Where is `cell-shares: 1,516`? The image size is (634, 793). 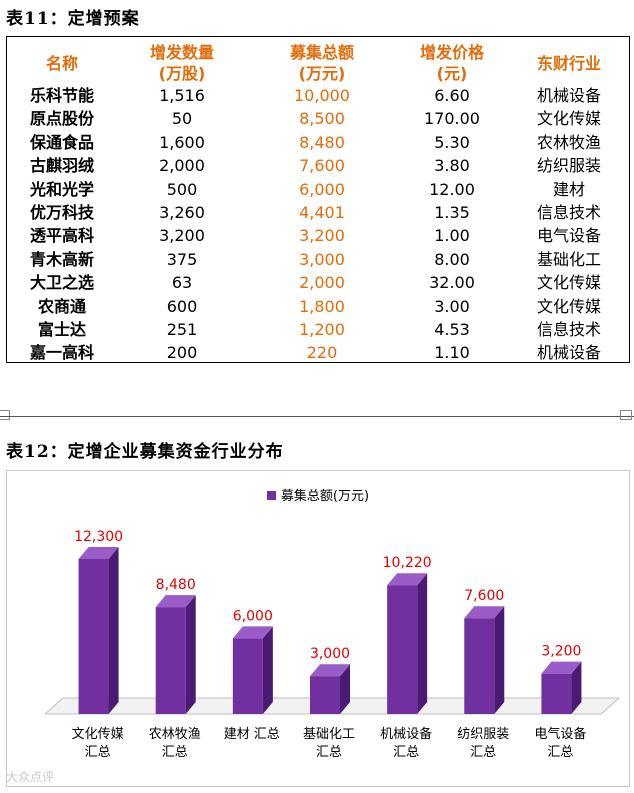
cell-shares: 1,516 is located at coordinates (182, 95).